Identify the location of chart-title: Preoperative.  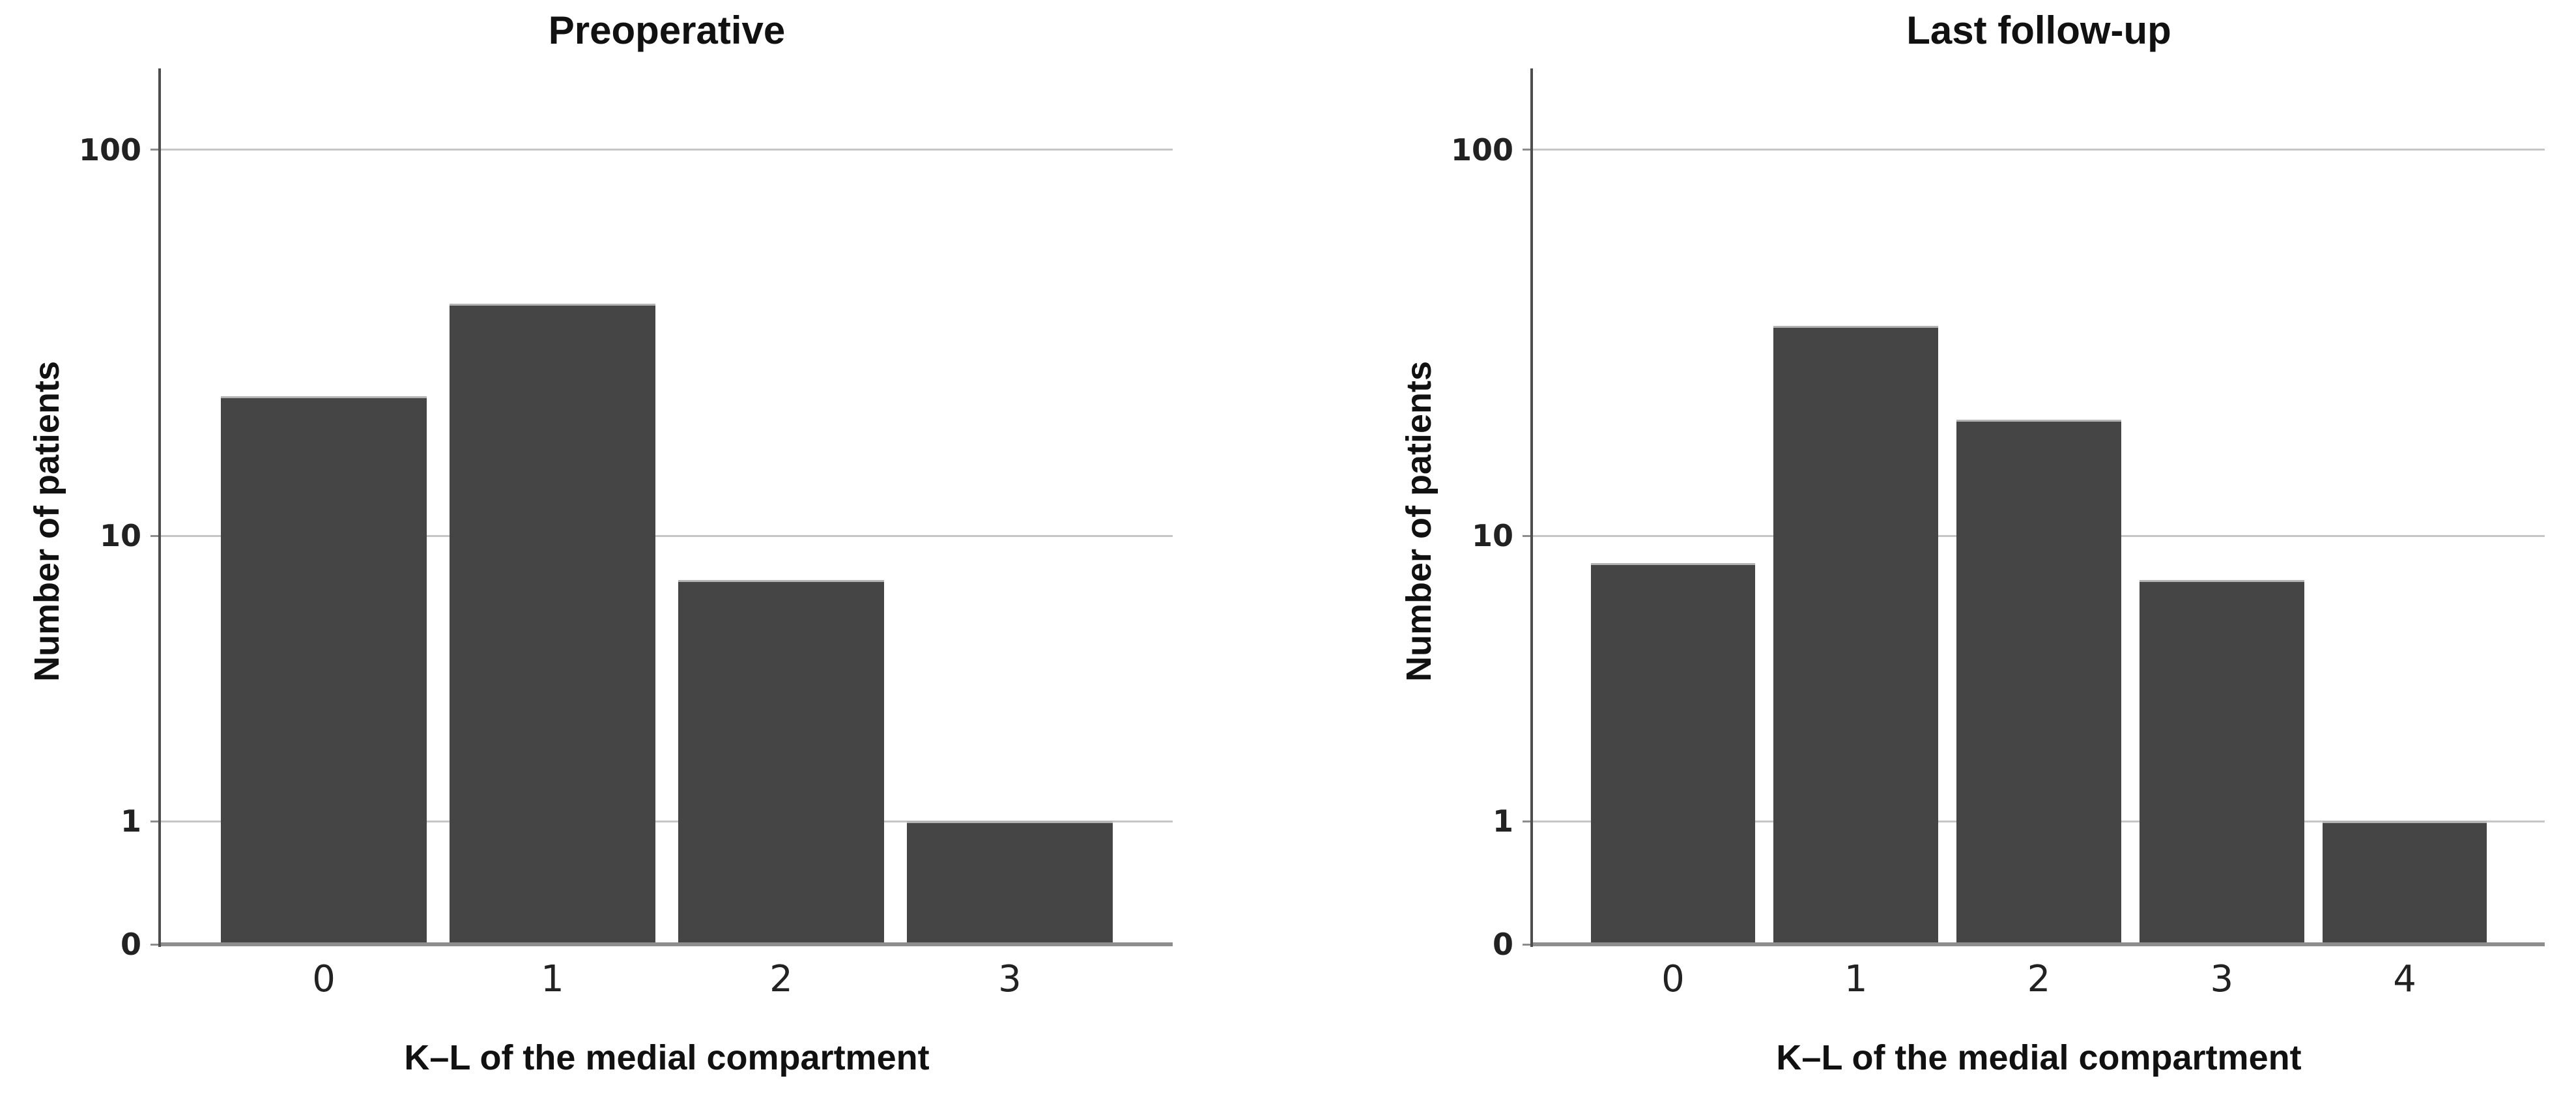
(667, 30).